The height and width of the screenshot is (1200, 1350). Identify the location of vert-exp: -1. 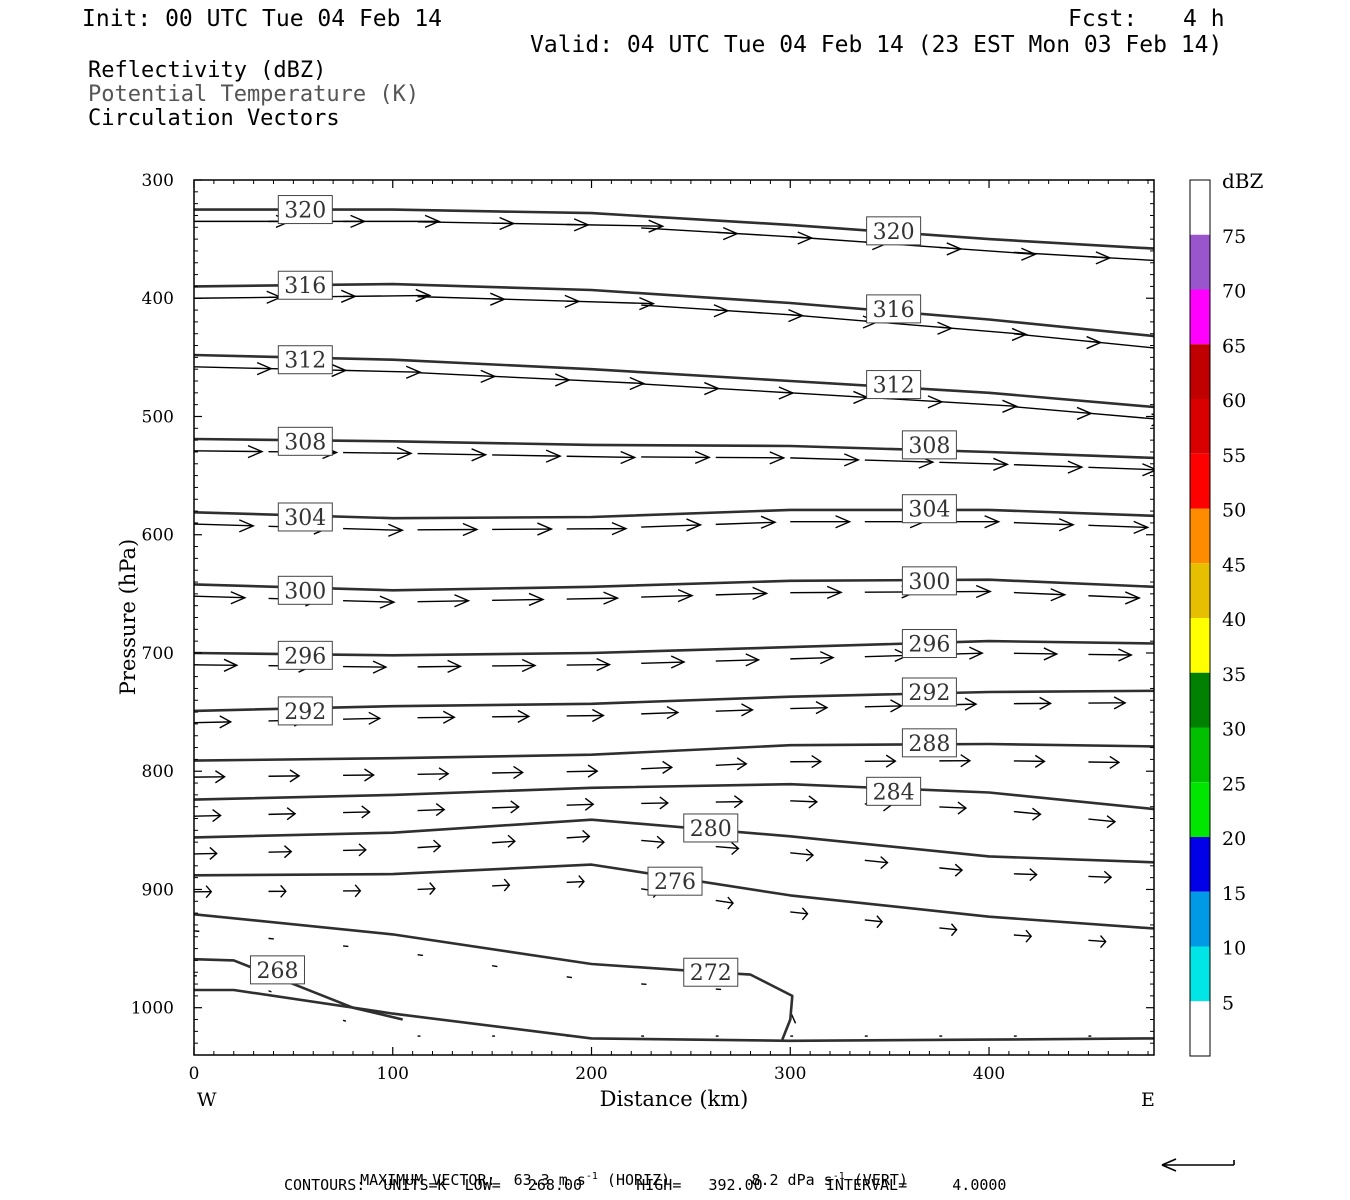
(838, 1176).